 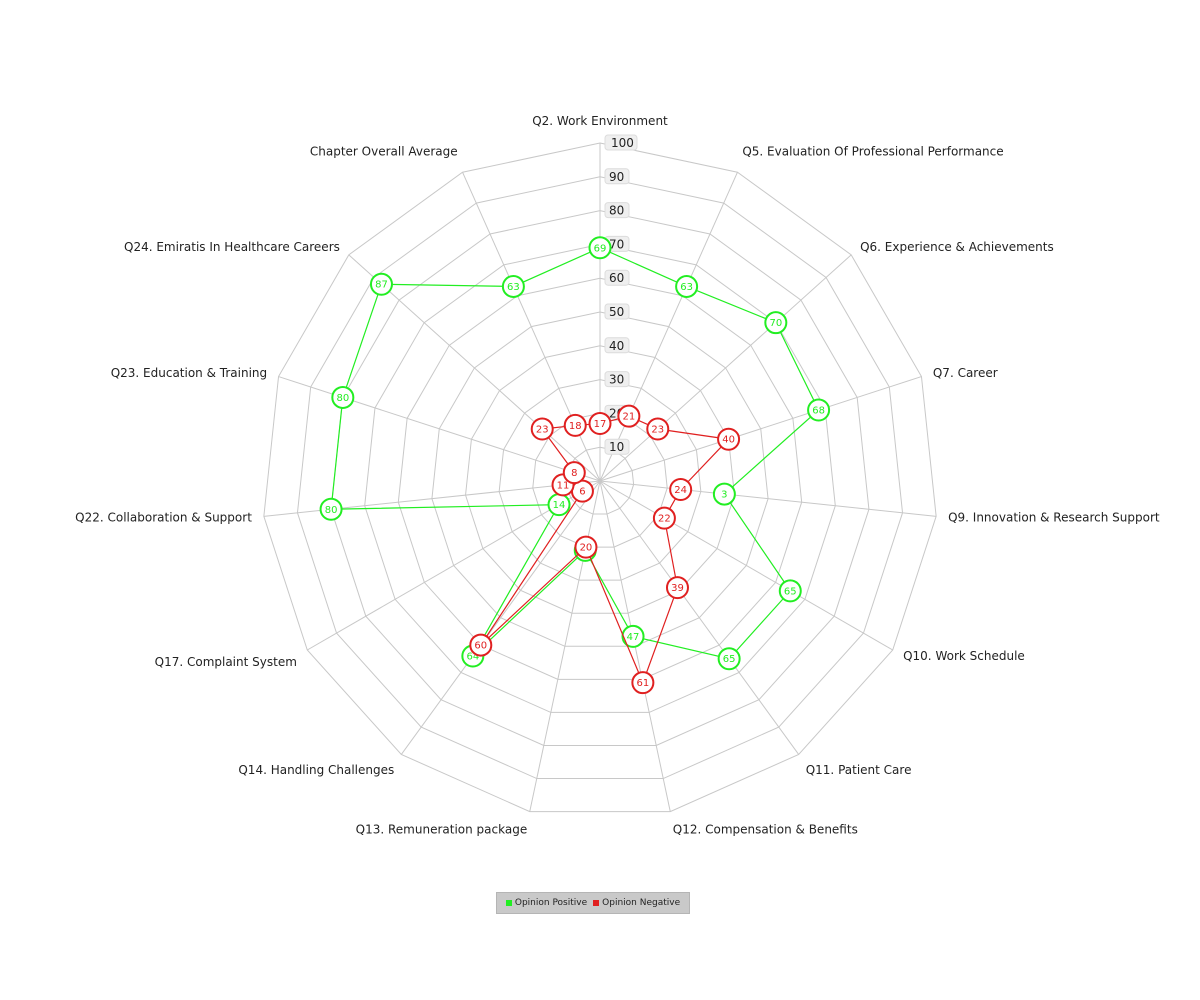 What do you see at coordinates (616, 346) in the screenshot?
I see `tick-label-40: 40` at bounding box center [616, 346].